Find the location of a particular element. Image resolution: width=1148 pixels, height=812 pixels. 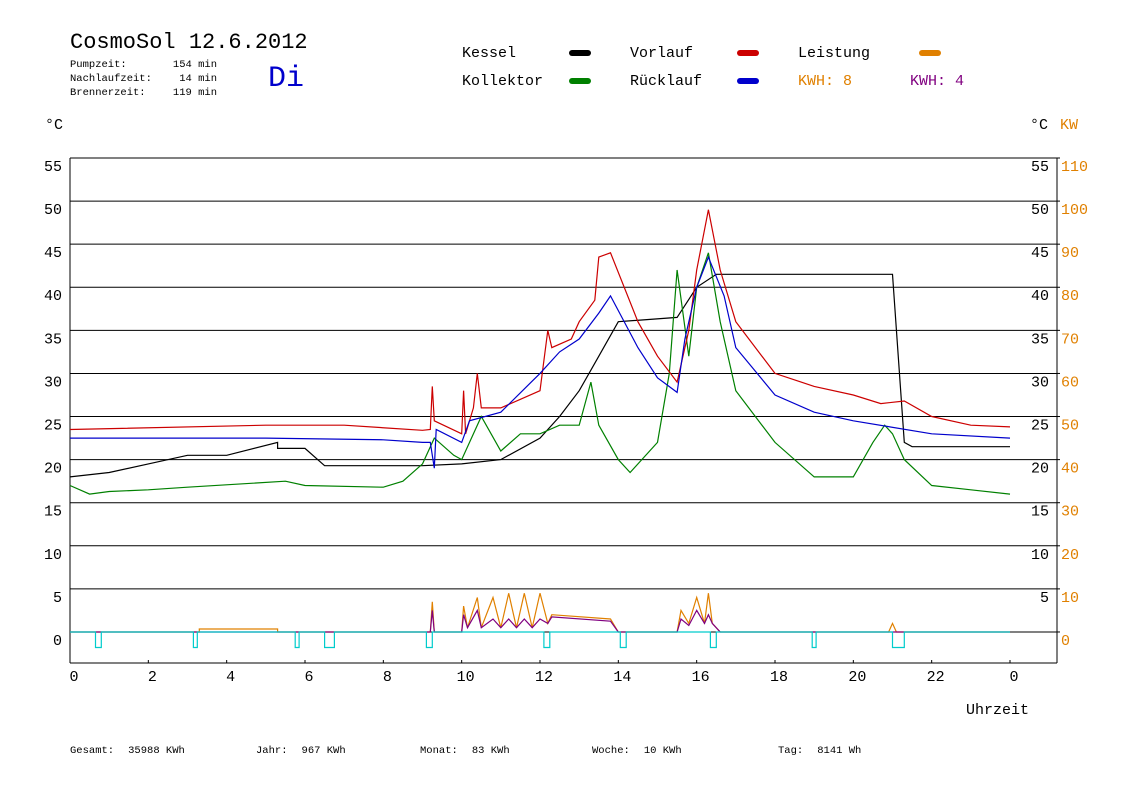

y-tick-label: 25 is located at coordinates (53, 426).